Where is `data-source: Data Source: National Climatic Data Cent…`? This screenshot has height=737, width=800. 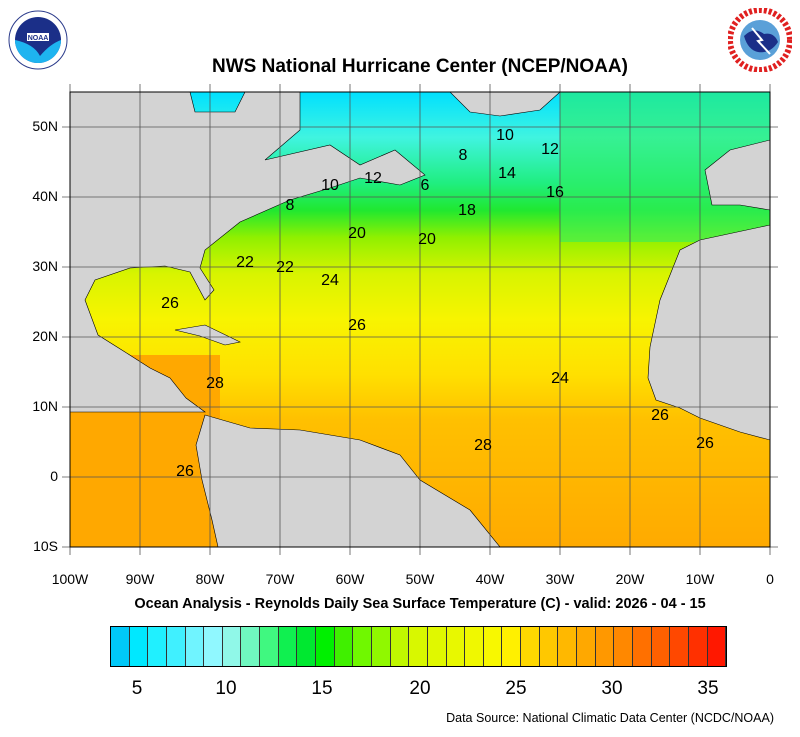 data-source: Data Source: National Climatic Data Cent… is located at coordinates (610, 718).